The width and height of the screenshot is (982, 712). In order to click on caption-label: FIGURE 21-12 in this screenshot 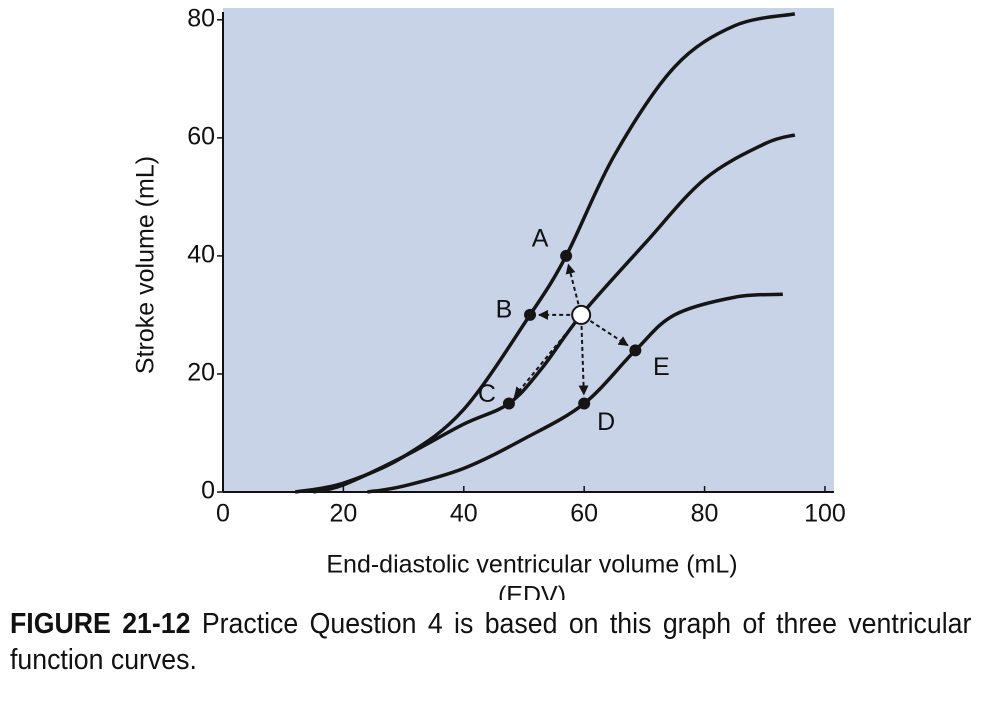, I will do `click(100, 624)`.